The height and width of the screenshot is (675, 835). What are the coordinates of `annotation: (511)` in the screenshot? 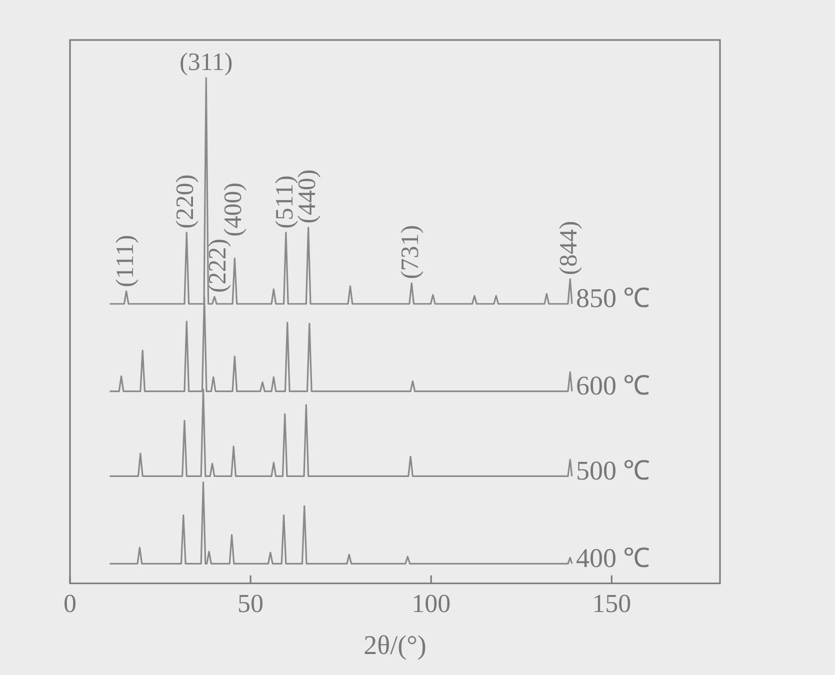 It's located at (285, 202).